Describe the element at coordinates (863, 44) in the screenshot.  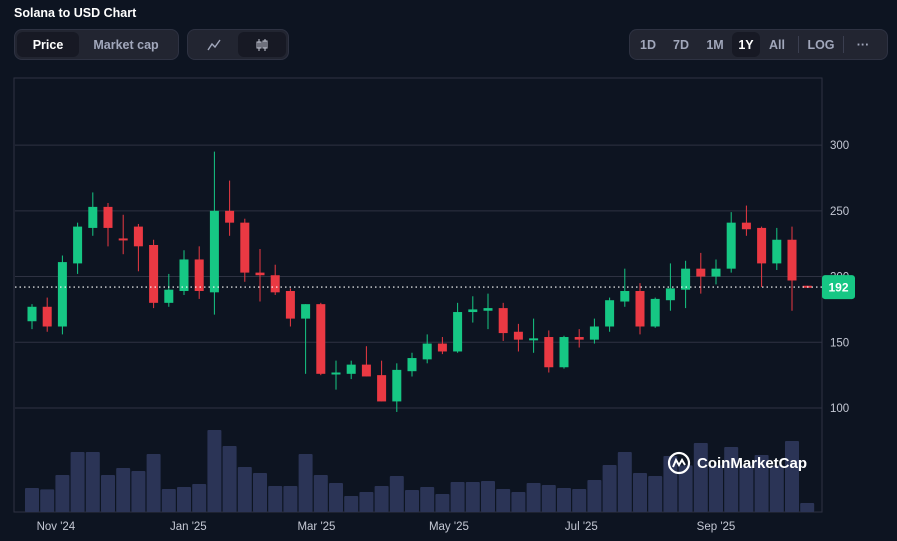
I see `more-options-button: ···` at that location.